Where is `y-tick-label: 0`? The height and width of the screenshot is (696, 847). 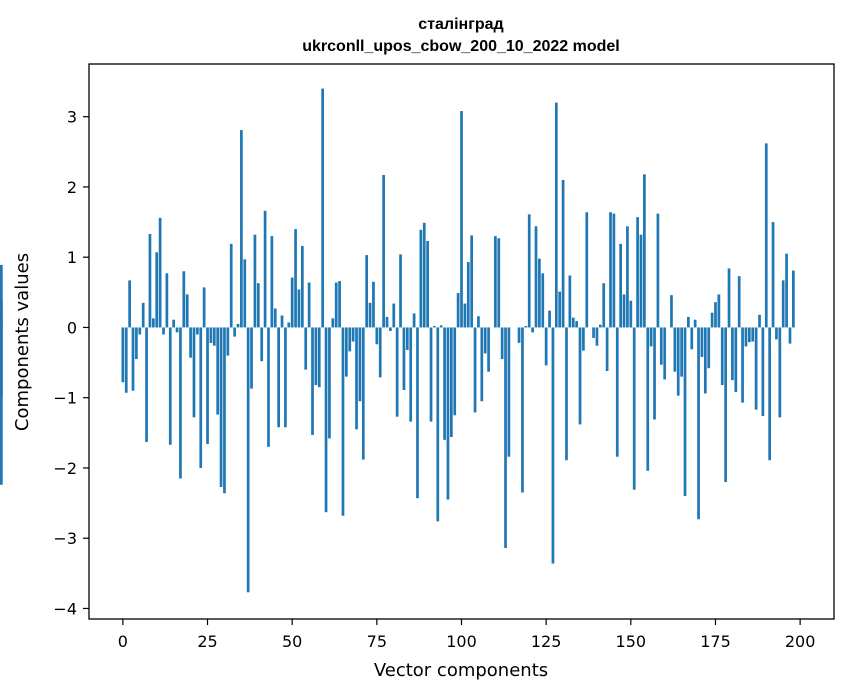 y-tick-label: 0 is located at coordinates (72, 327).